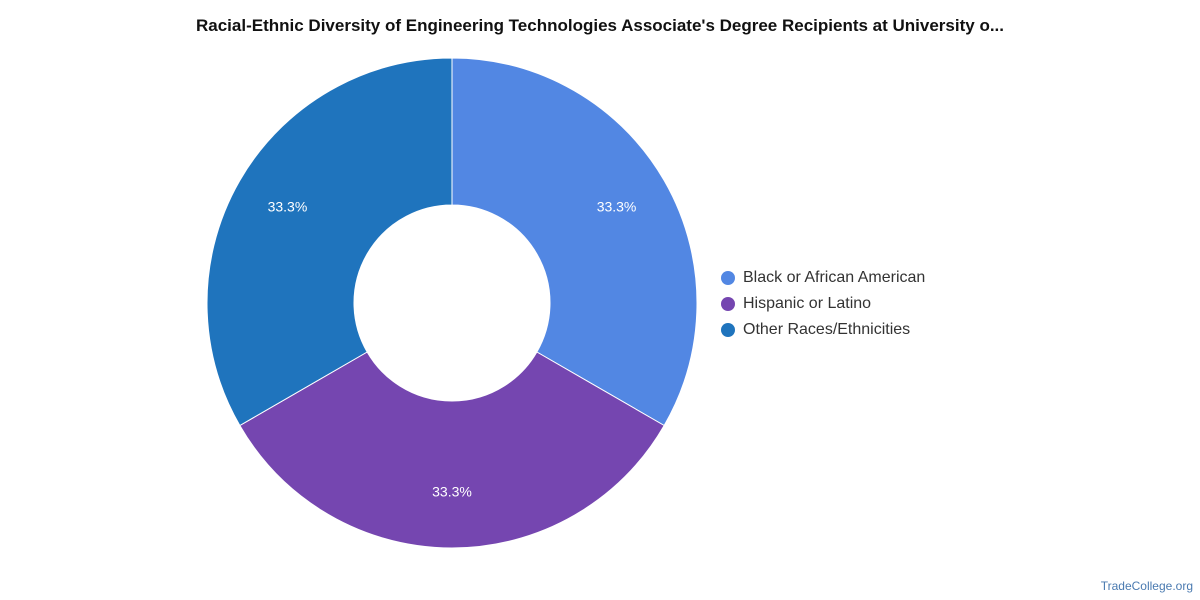 The height and width of the screenshot is (600, 1200). What do you see at coordinates (827, 329) in the screenshot?
I see `legend-label: Other Races/Ethnicities` at bounding box center [827, 329].